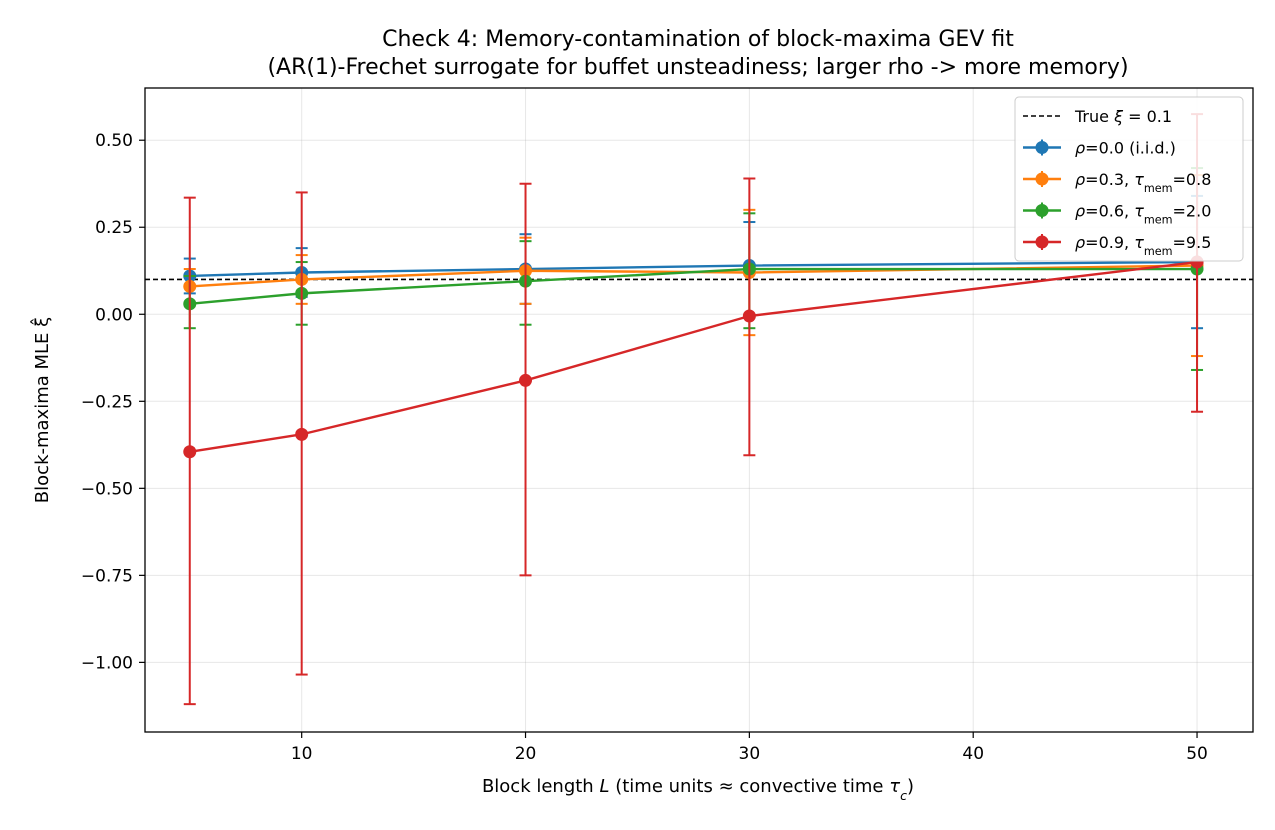 The image size is (1275, 830). I want to click on legend-reference-label: True ξ = 0.1, so click(1123, 116).